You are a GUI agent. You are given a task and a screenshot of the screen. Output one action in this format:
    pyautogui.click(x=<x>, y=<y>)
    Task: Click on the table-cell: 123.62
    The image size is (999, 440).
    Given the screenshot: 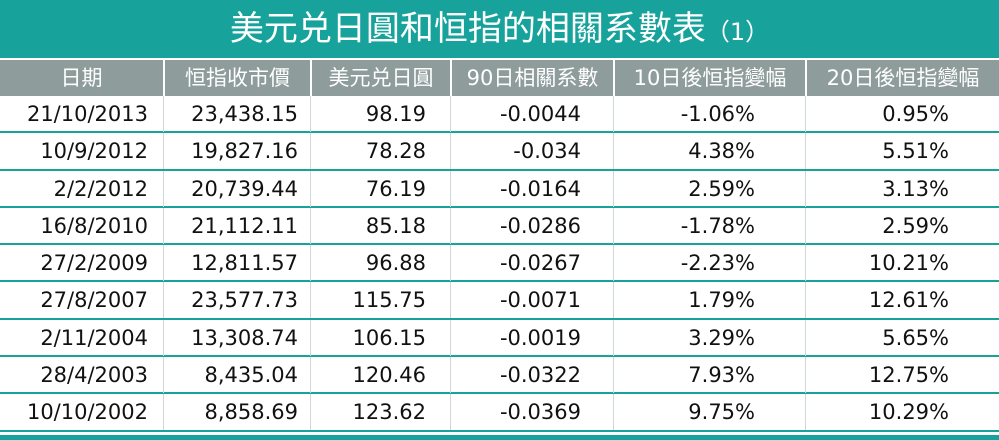 What is the action you would take?
    pyautogui.click(x=380, y=412)
    